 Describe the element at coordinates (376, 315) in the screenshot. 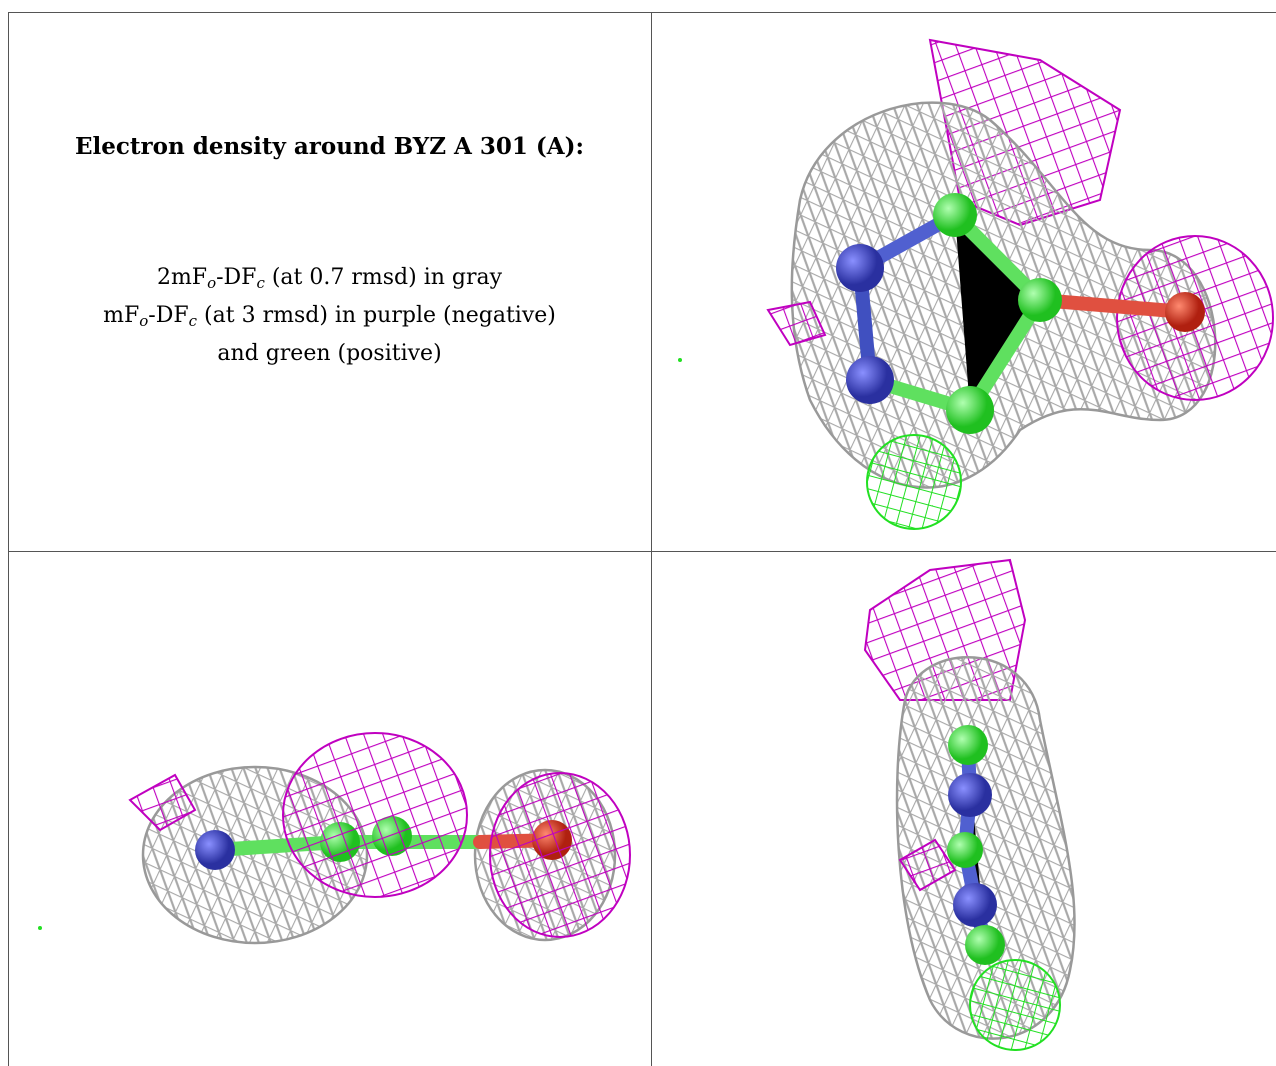

I see `text: (at 3 rmsd) in purple (negative)` at that location.